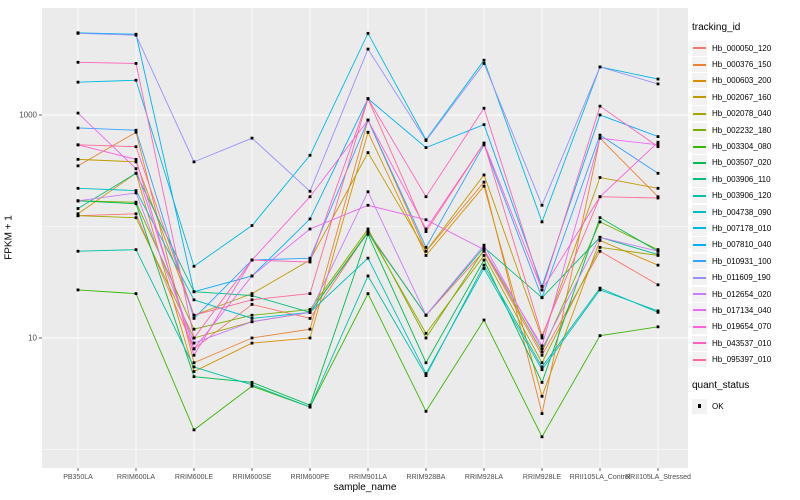 The height and width of the screenshot is (500, 800). What do you see at coordinates (742, 97) in the screenshot?
I see `legend-label: Hb_002067_160` at bounding box center [742, 97].